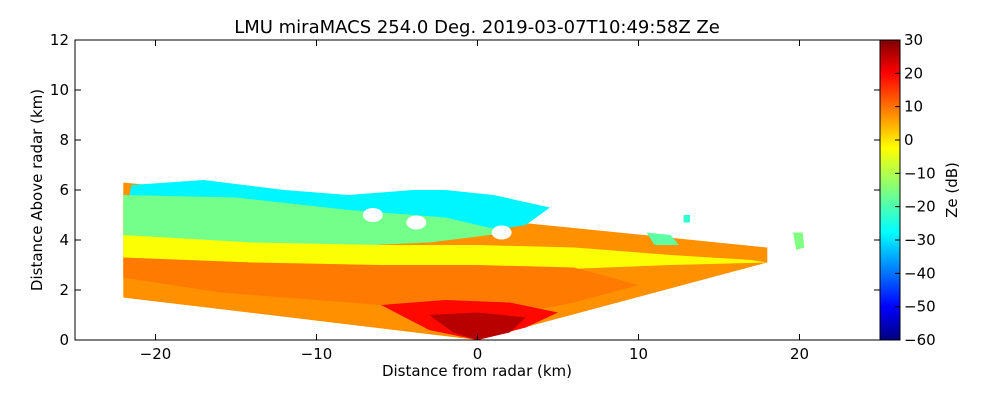 The width and height of the screenshot is (1000, 400). What do you see at coordinates (317, 354) in the screenshot?
I see `x-tick-label: −10` at bounding box center [317, 354].